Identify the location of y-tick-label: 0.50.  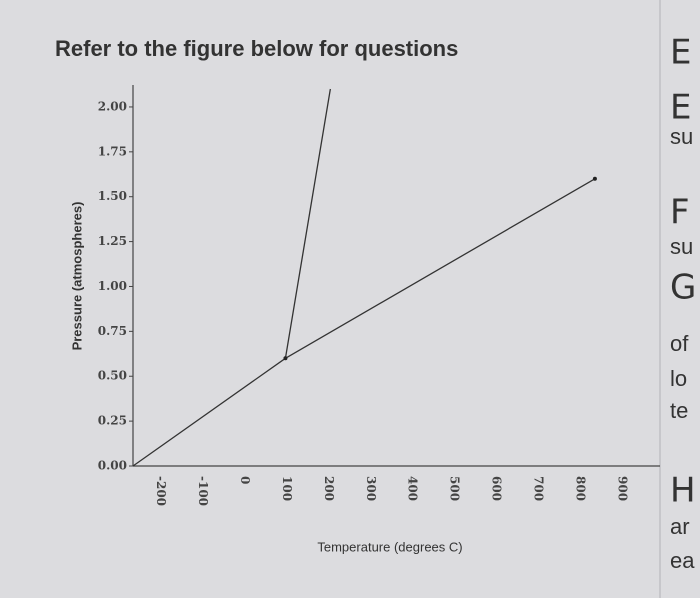
(112, 376).